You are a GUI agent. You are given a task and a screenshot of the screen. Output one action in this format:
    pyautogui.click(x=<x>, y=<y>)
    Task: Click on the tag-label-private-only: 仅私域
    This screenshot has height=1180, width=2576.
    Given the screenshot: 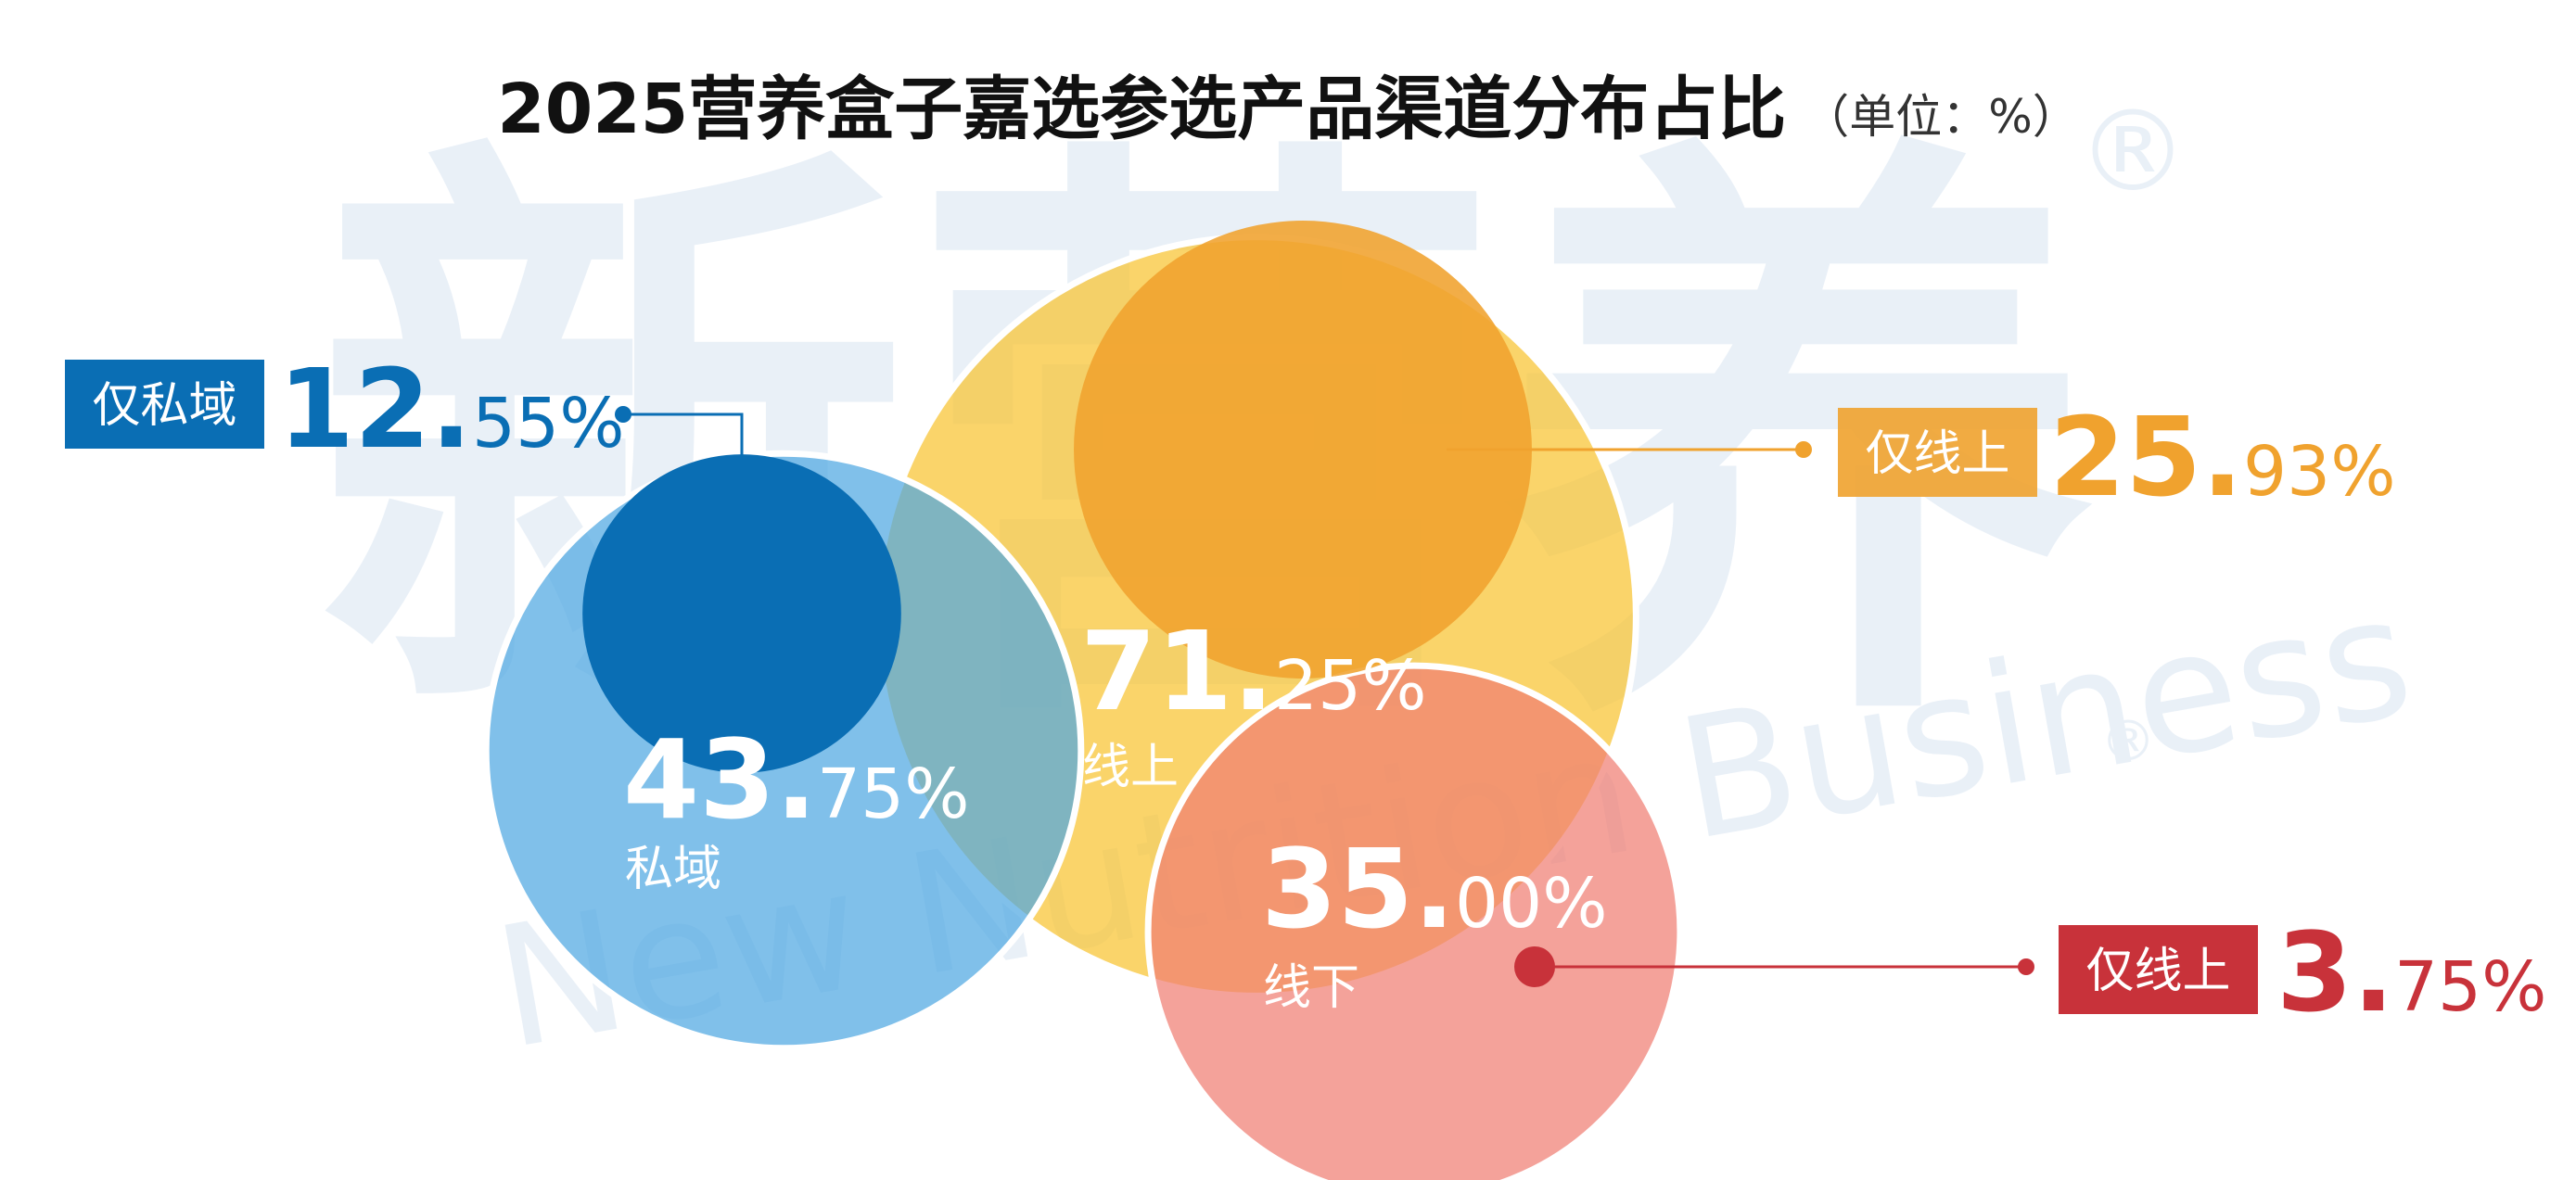 What is the action you would take?
    pyautogui.click(x=164, y=406)
    